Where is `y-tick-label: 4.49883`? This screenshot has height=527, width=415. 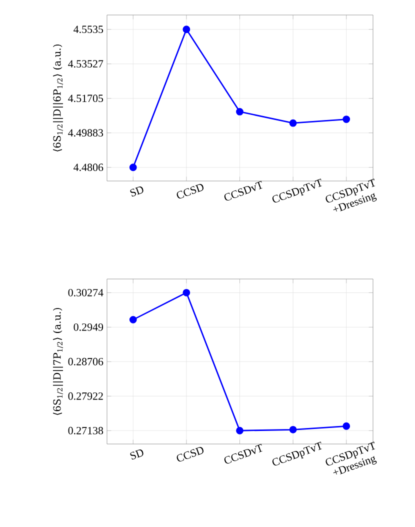
y-tick-label: 4.49883 is located at coordinates (86, 133).